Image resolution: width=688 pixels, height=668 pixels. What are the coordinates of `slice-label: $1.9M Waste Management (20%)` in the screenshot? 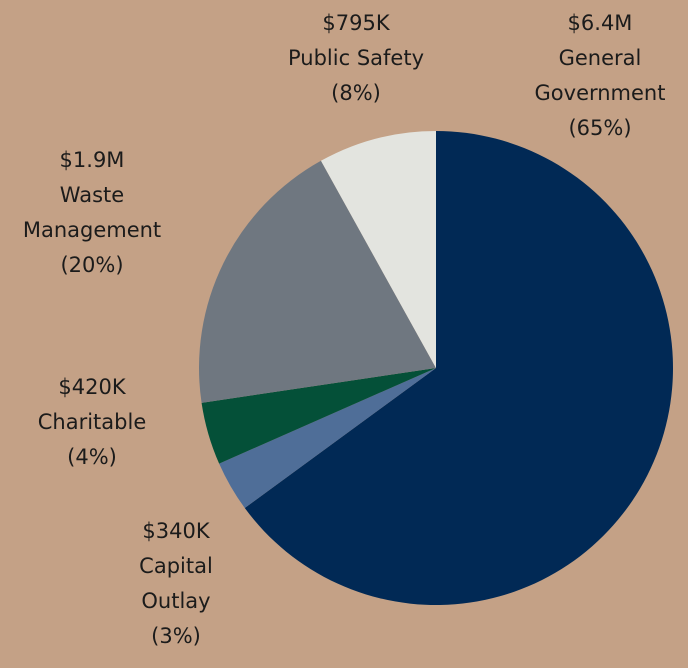 It's located at (92, 213).